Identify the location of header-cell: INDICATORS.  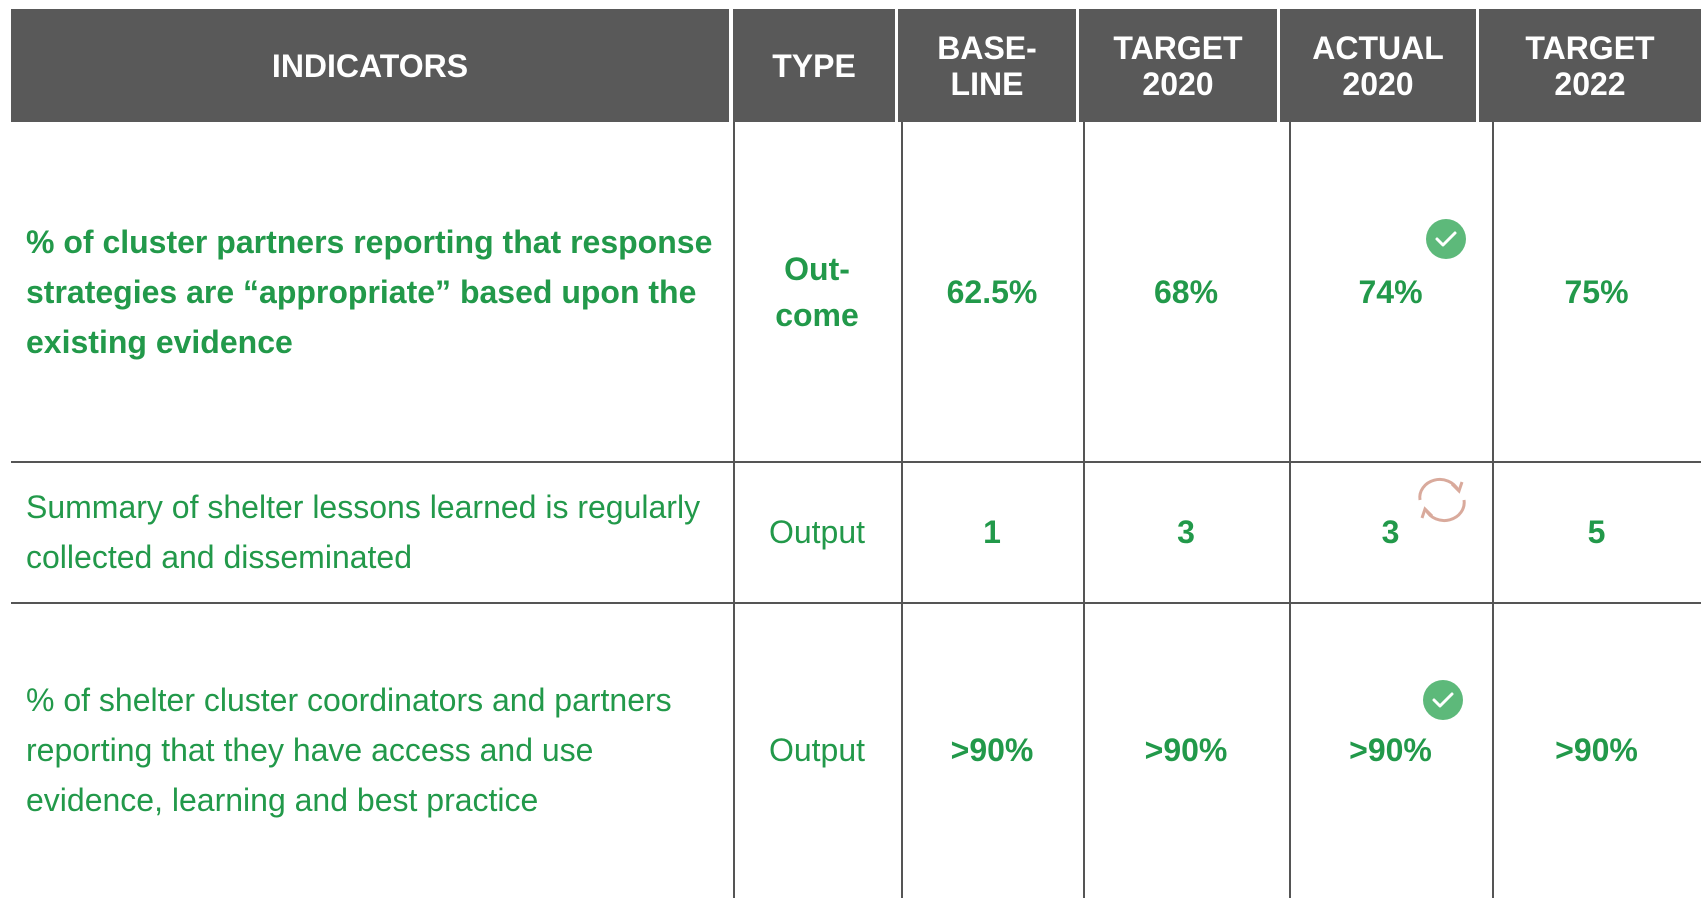
(370, 65).